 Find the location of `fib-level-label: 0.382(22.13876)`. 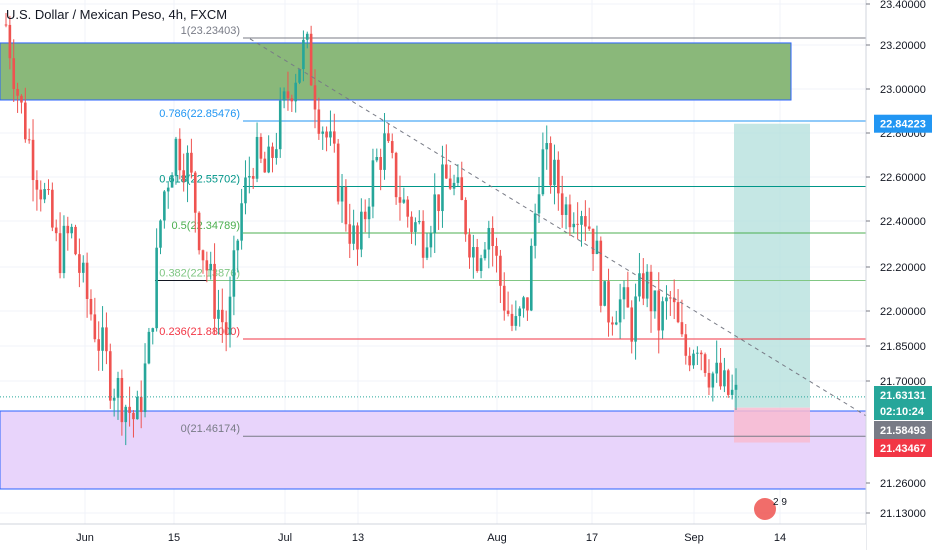

fib-level-label: 0.382(22.13876) is located at coordinates (199, 273).